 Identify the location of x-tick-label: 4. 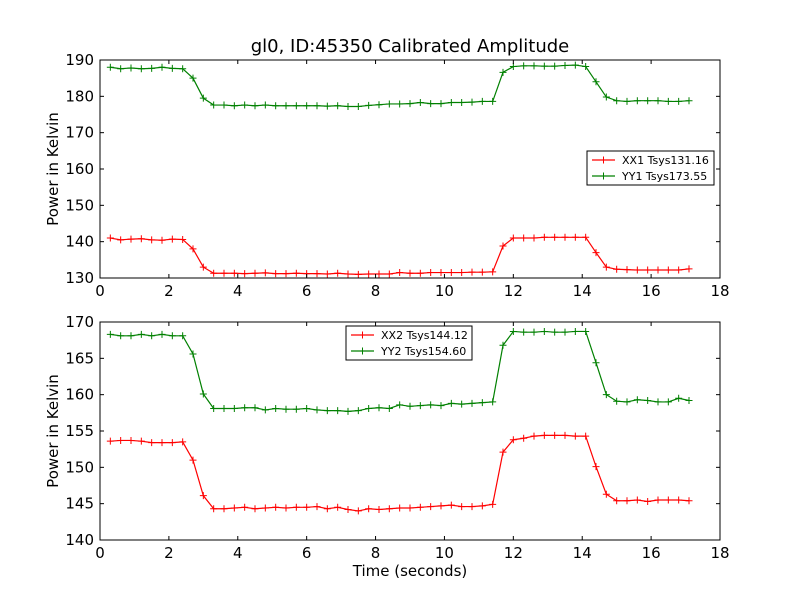
(238, 553).